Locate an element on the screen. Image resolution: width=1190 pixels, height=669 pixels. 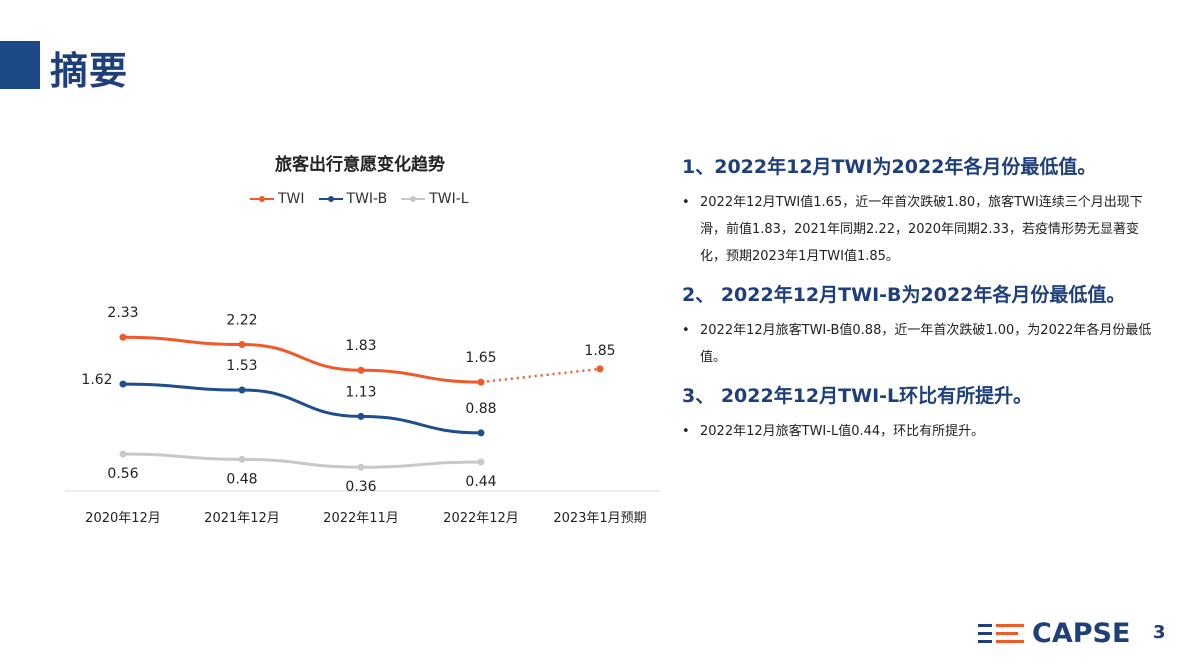
data-label: 0.88 is located at coordinates (480, 409).